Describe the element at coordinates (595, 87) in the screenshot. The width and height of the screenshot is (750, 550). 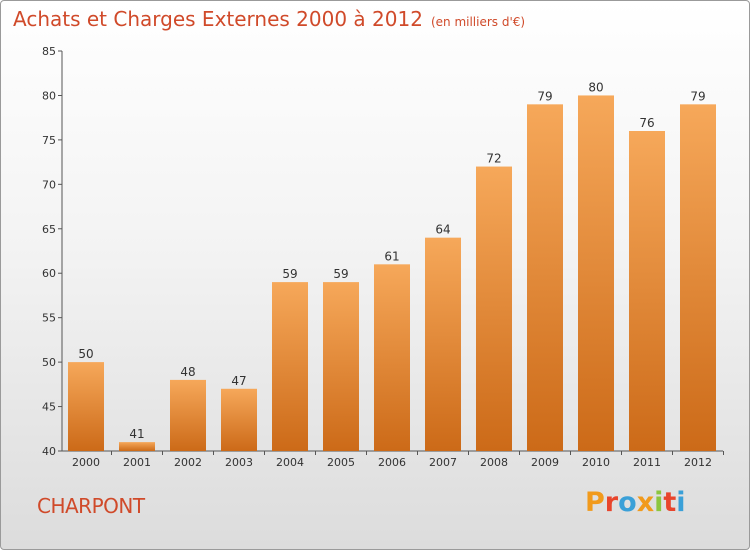
I see `data-label: 80` at that location.